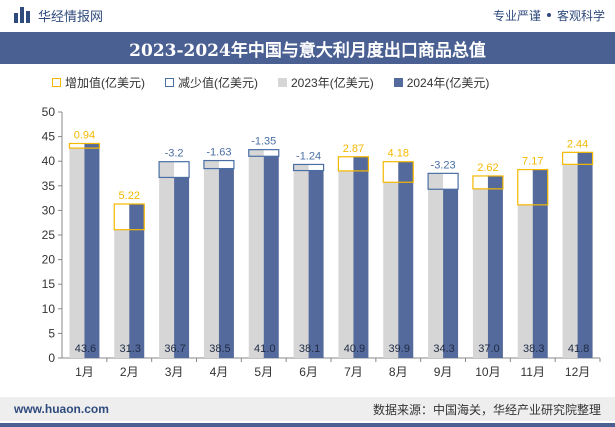 This screenshot has height=427, width=615. I want to click on change-label: 2.44, so click(577, 144).